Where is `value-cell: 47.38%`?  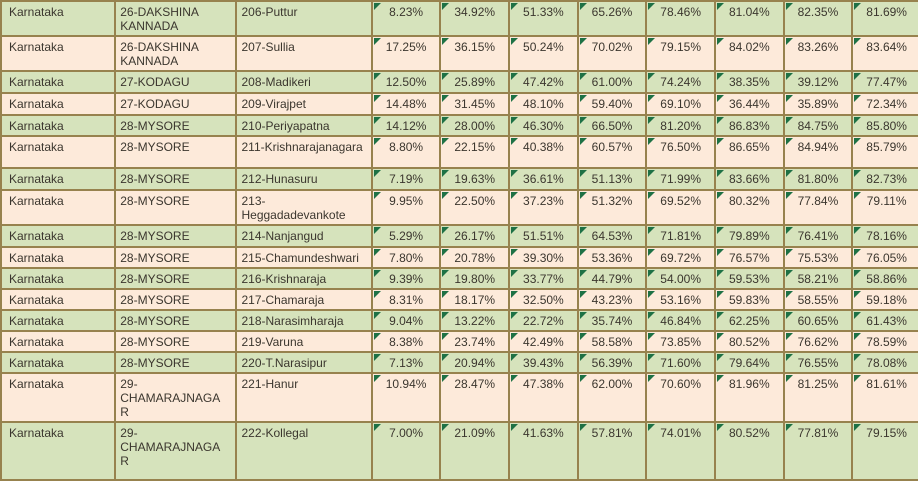 value-cell: 47.38% is located at coordinates (543, 397).